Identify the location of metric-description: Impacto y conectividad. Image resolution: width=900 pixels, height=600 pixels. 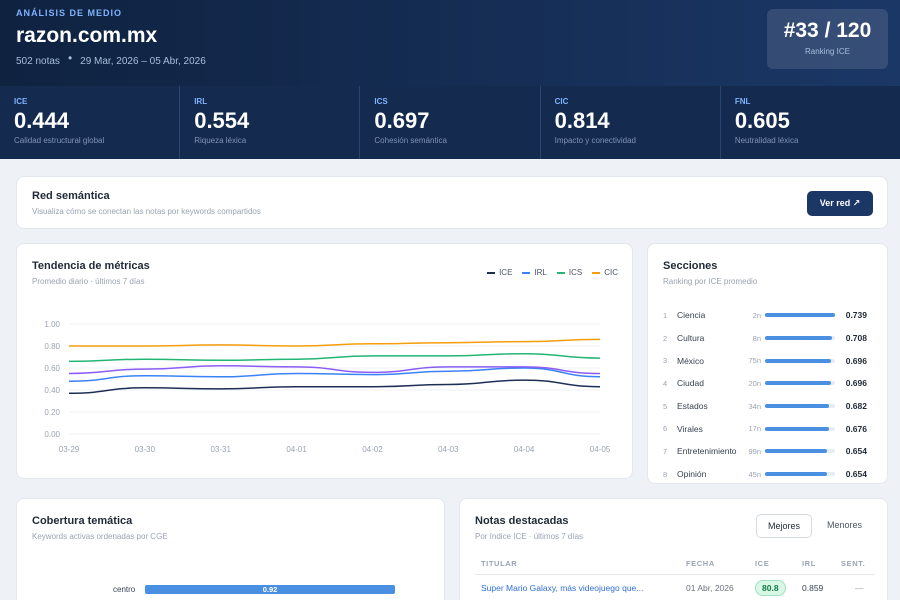
(595, 140).